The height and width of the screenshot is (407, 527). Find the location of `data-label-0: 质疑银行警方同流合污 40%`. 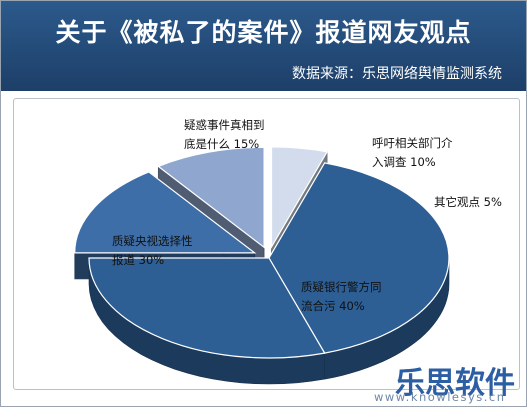

data-label-0: 质疑银行警方同流合污 40% is located at coordinates (341, 296).